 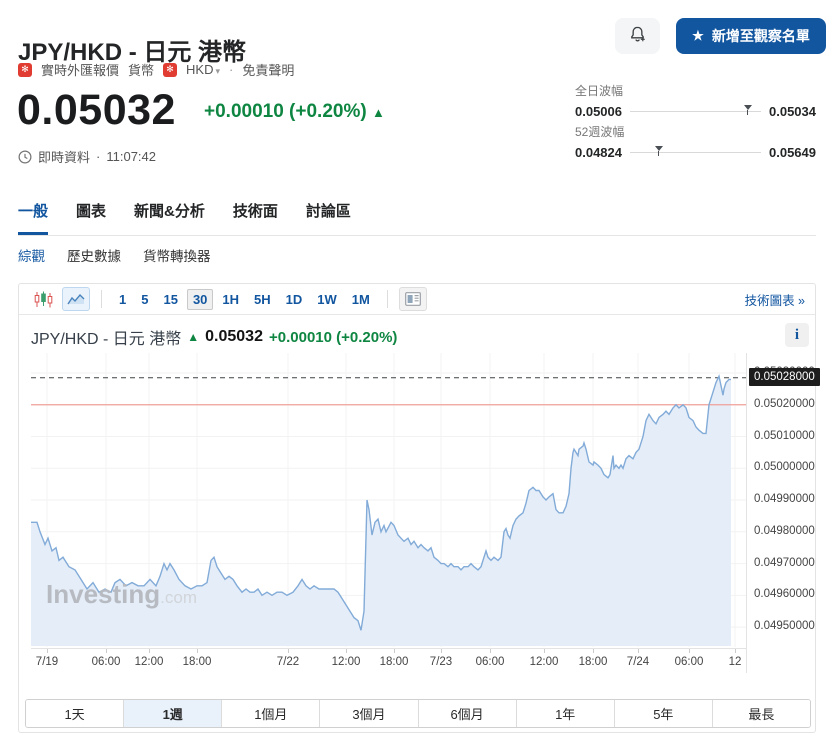 I want to click on week52-range-marker, so click(x=658, y=151).